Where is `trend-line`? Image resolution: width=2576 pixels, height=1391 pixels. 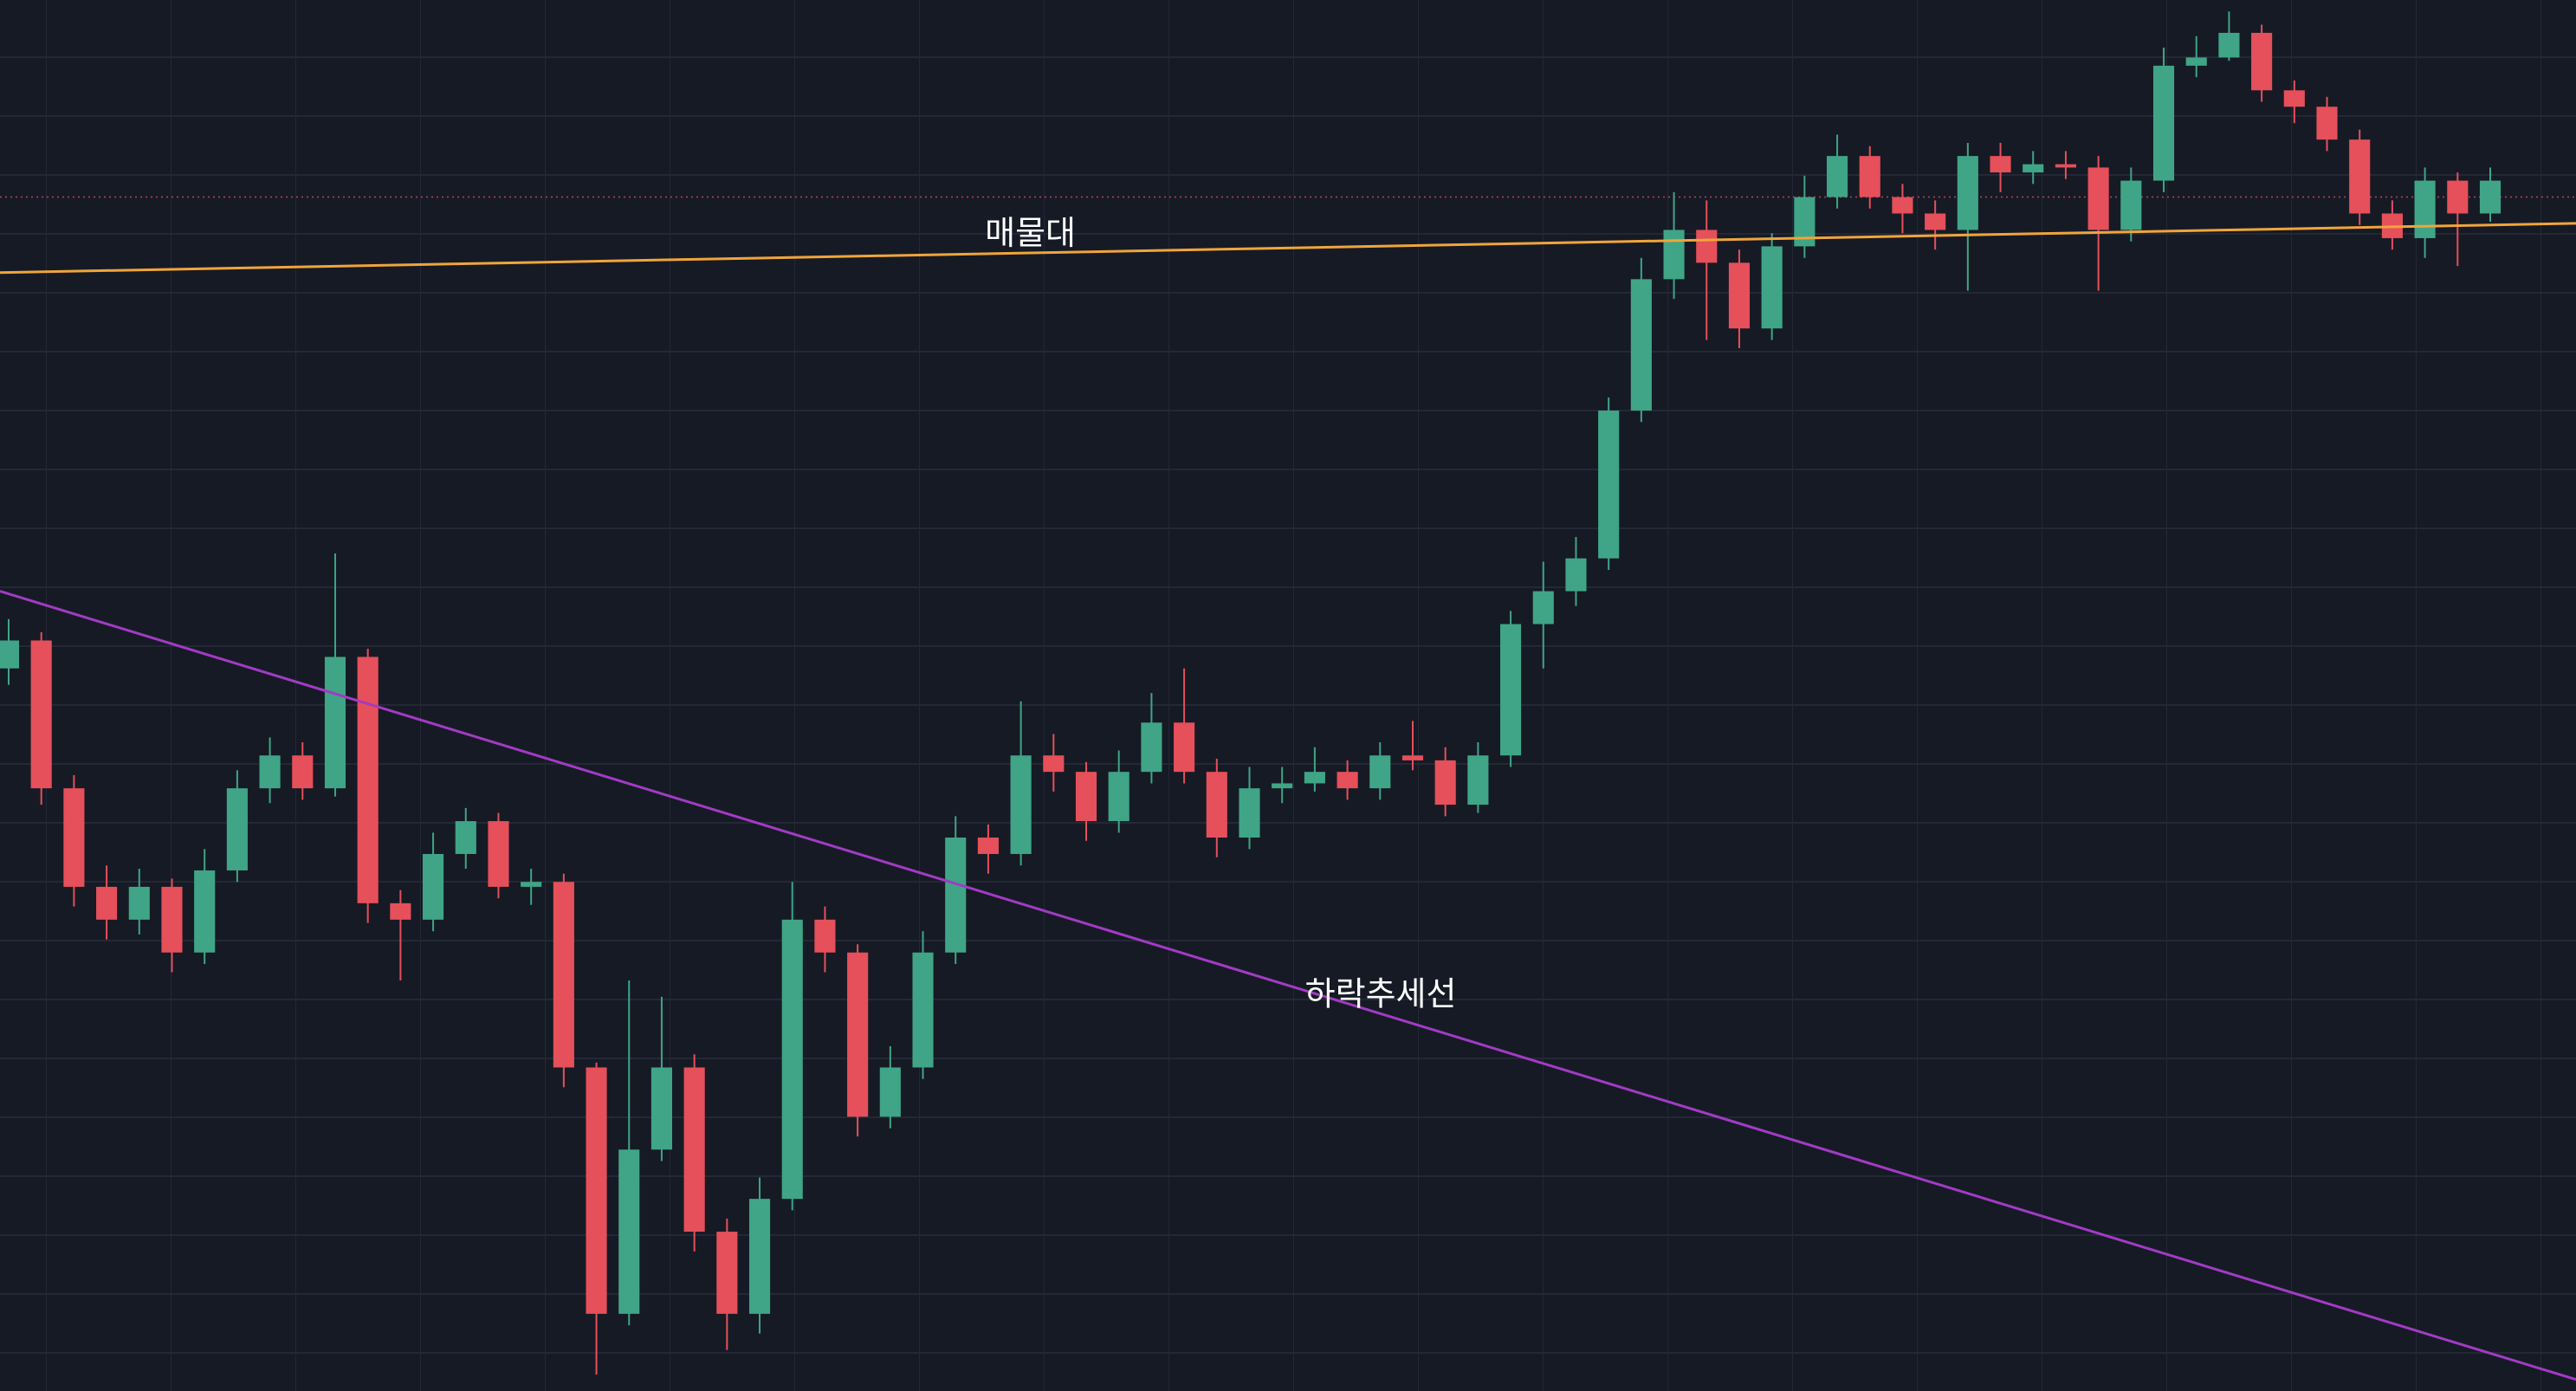 trend-line is located at coordinates (1288, 248).